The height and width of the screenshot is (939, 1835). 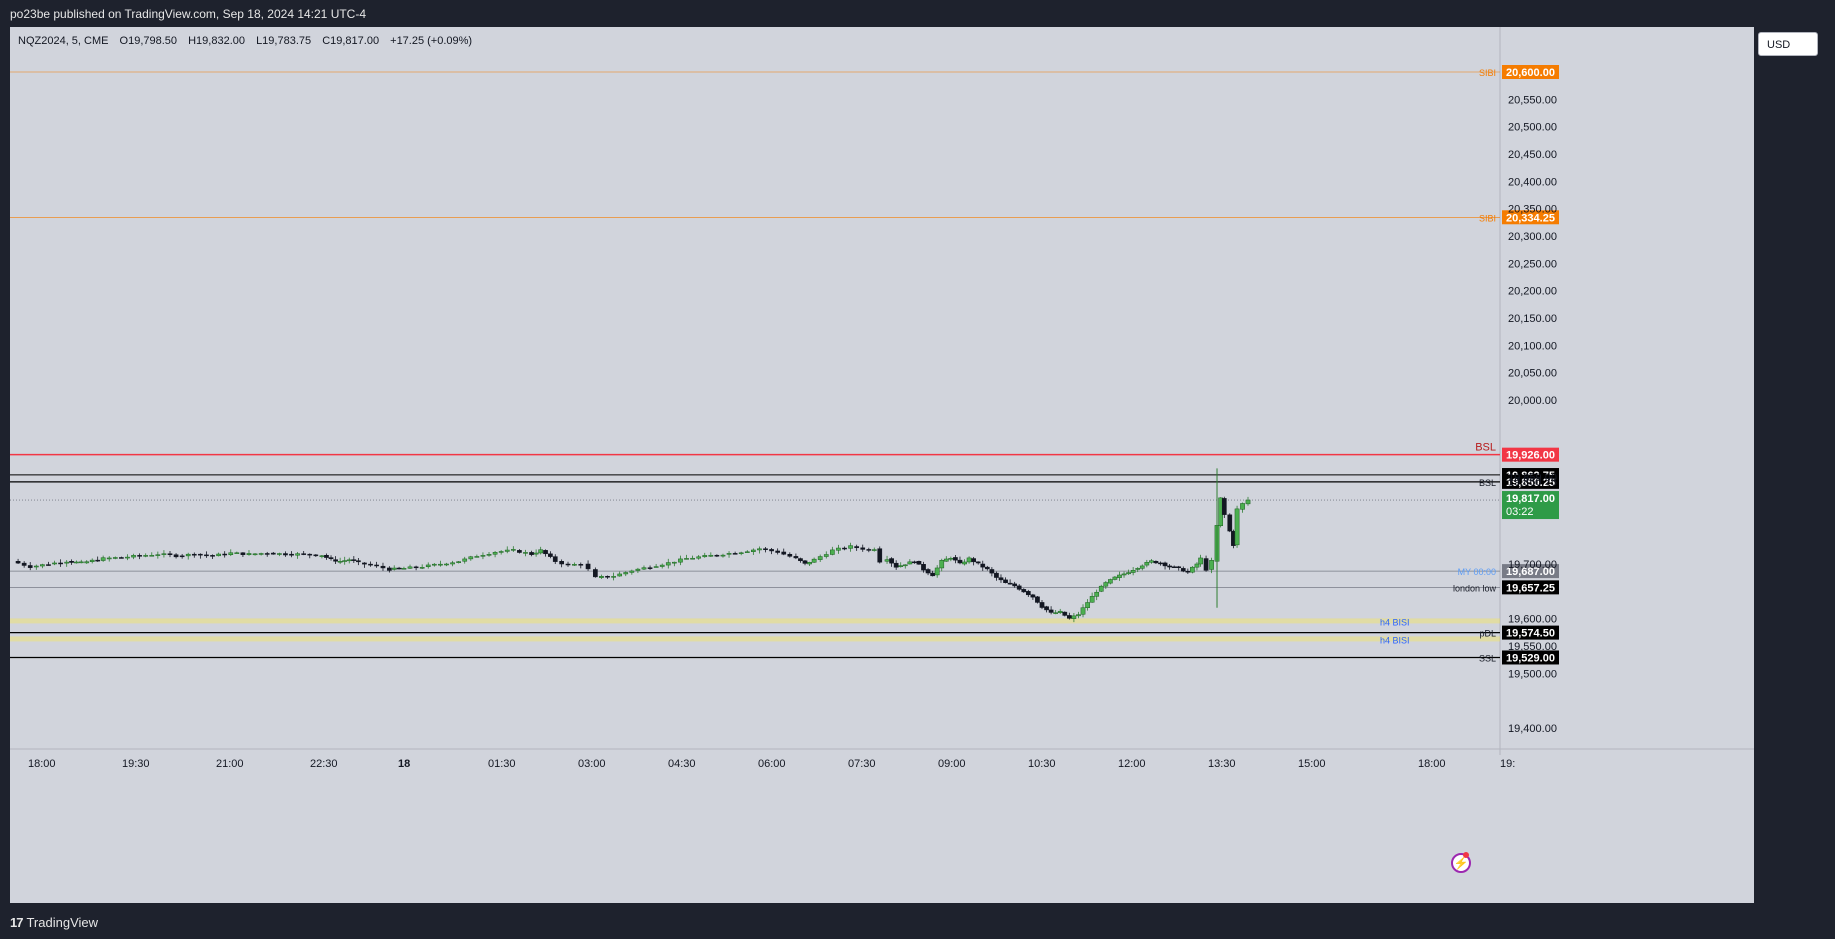 I want to click on y-tick-label: 20,050.00, so click(x=1532, y=374).